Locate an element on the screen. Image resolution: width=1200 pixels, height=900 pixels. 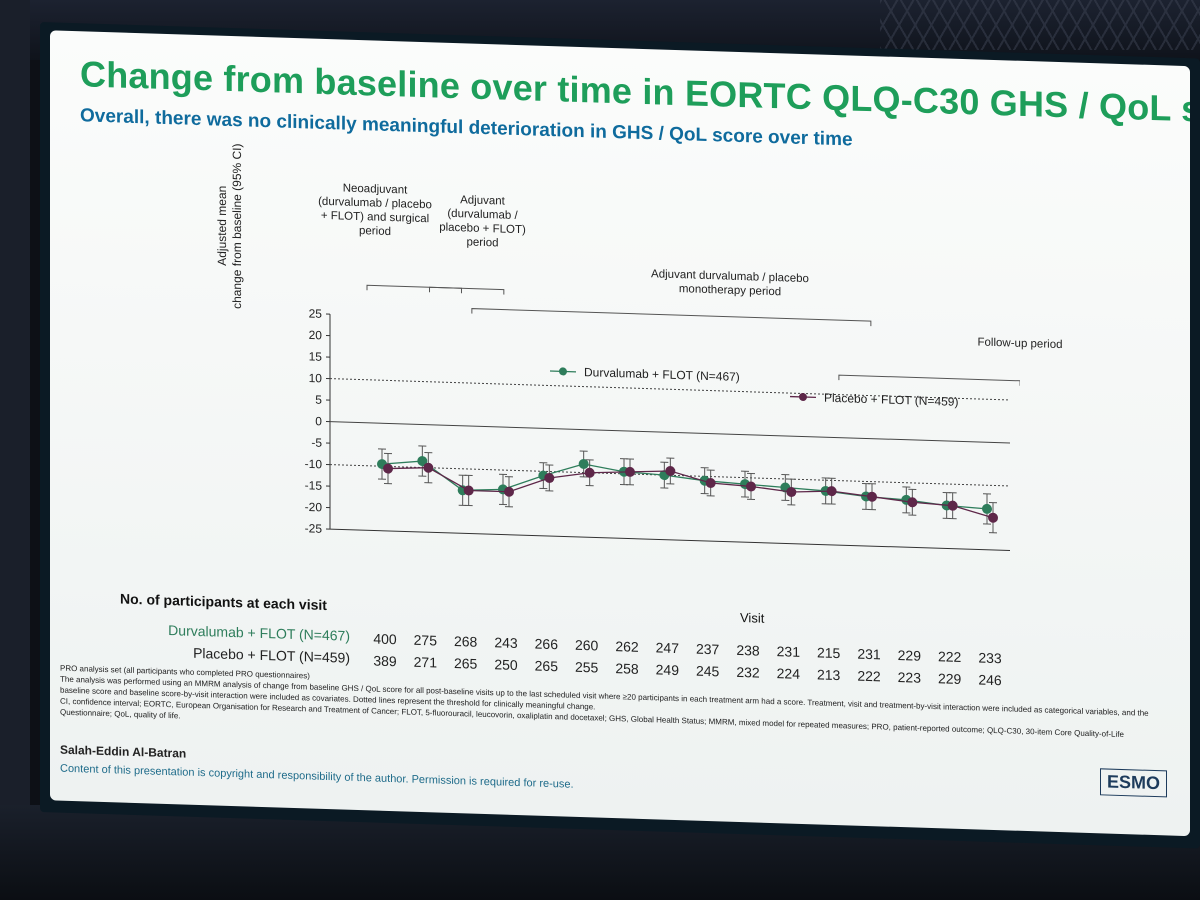
participant-count-0-3: 243 is located at coordinates (506, 643).